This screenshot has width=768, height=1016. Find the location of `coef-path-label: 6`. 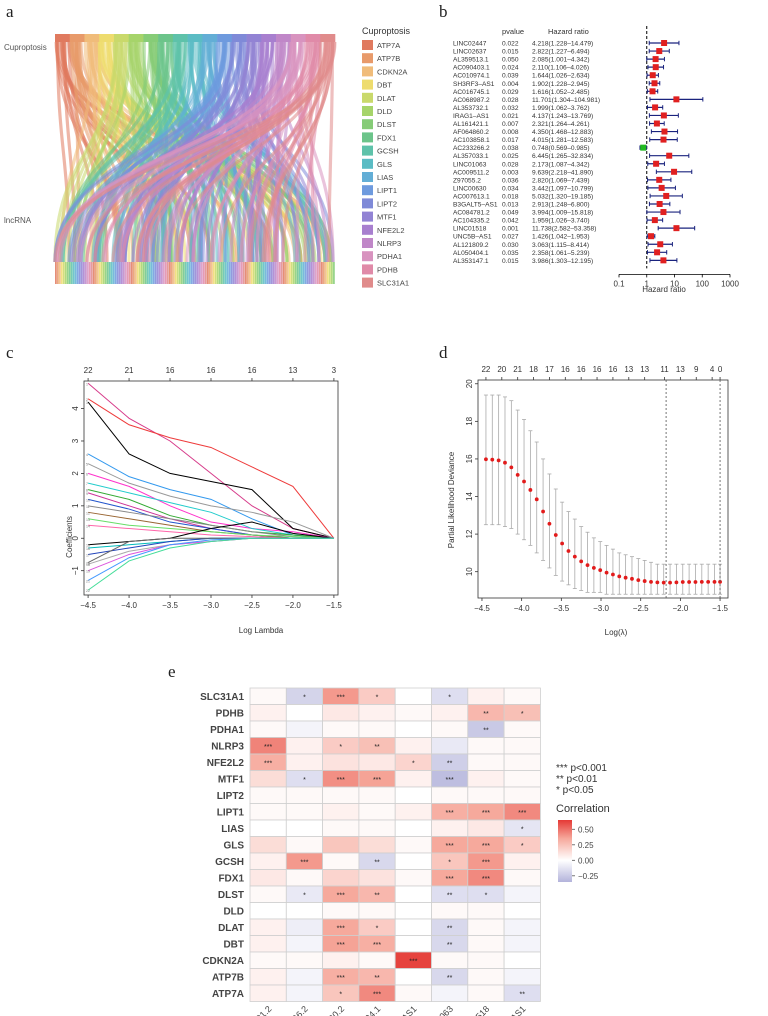

coef-path-label: 6 is located at coordinates (87, 474).